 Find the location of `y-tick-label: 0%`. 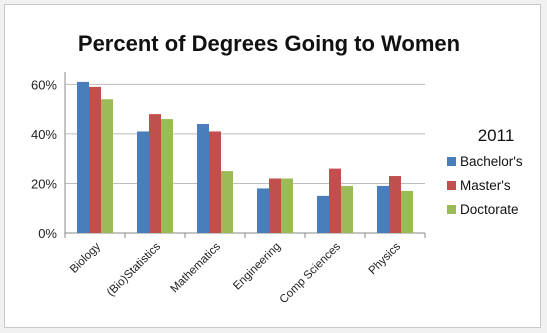

y-tick-label: 0% is located at coordinates (47, 233).